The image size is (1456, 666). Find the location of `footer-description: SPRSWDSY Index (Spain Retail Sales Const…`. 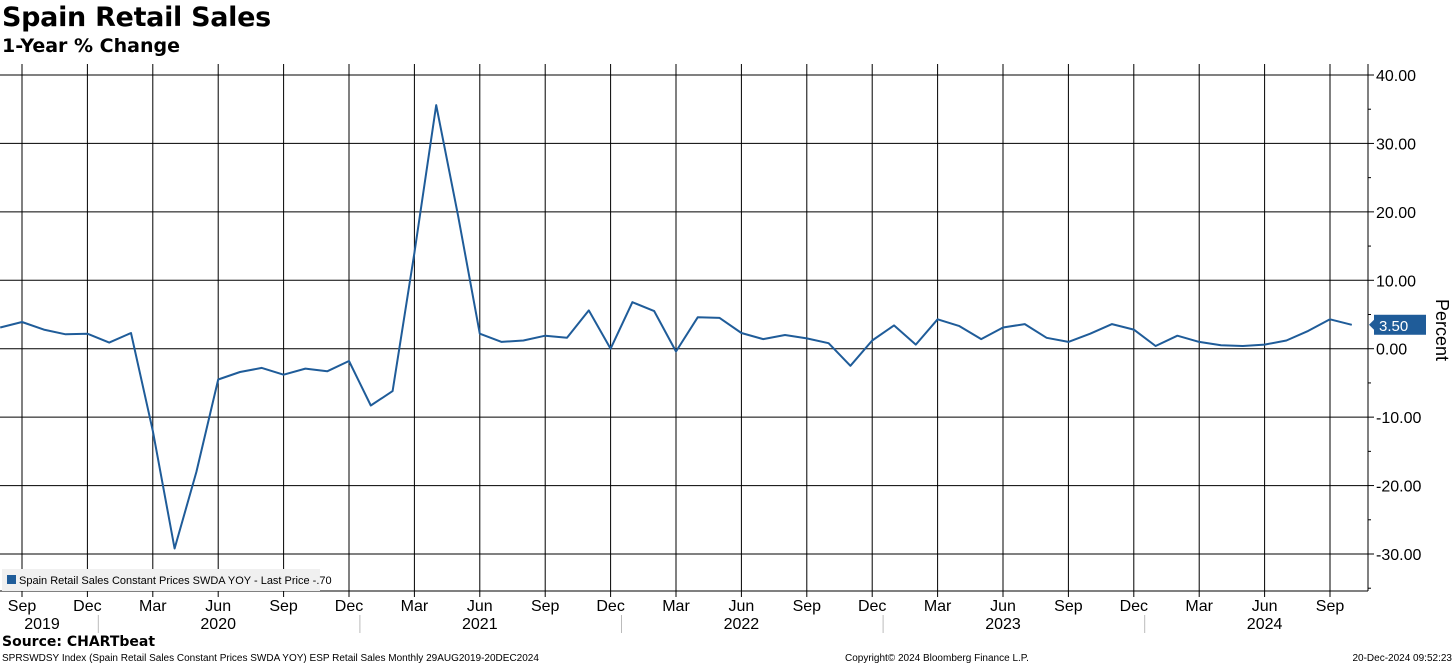

footer-description: SPRSWDSY Index (Spain Retail Sales Const… is located at coordinates (270, 658).